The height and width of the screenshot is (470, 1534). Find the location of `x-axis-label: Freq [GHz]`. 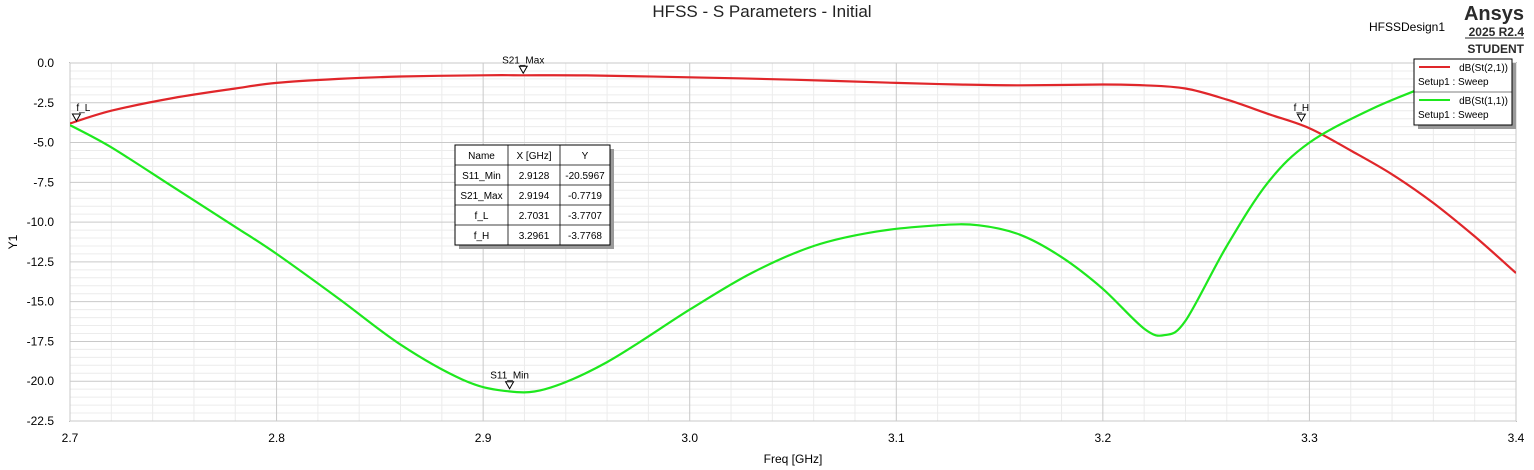

x-axis-label: Freq [GHz] is located at coordinates (793, 459).